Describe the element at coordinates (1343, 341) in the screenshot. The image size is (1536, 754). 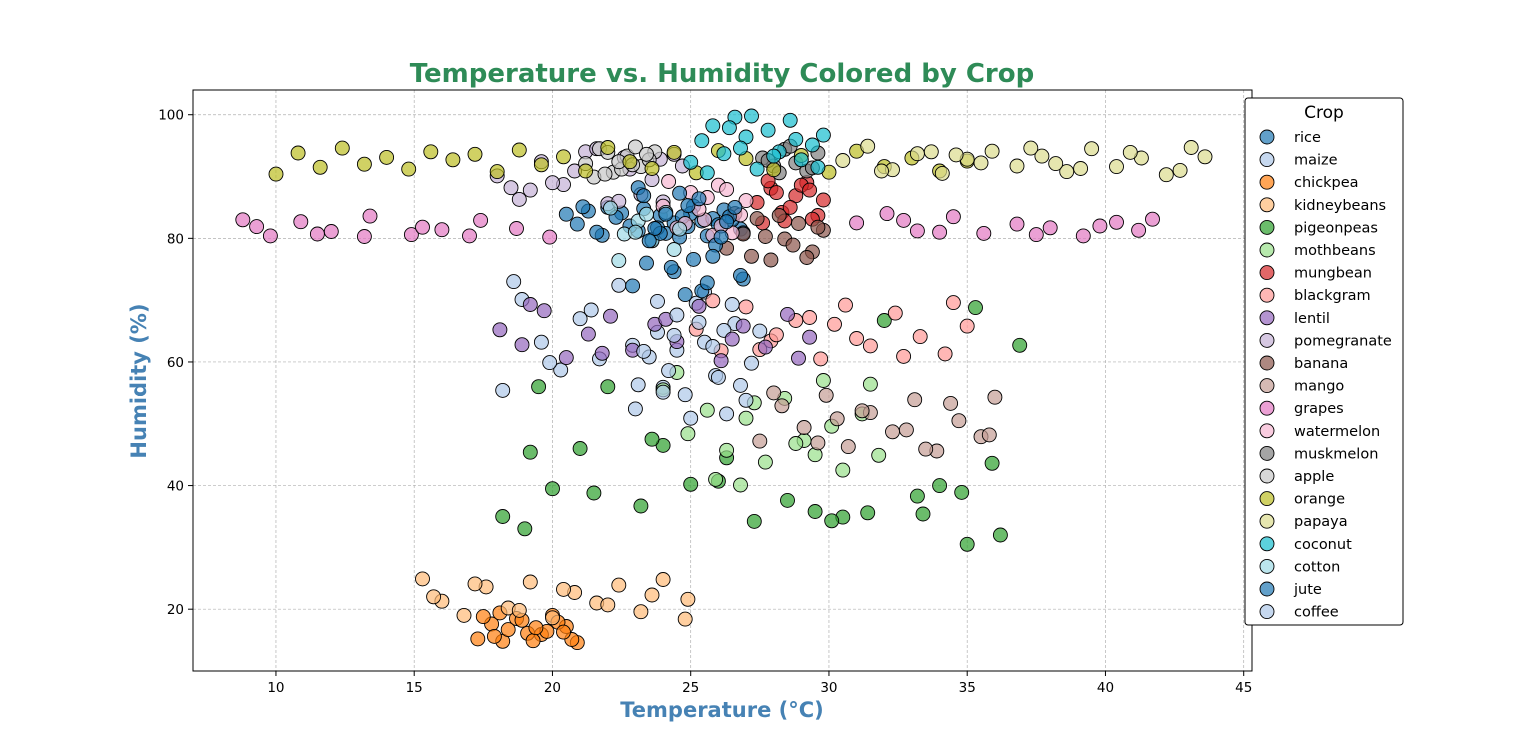
I see `legend-label: pomegranate` at that location.